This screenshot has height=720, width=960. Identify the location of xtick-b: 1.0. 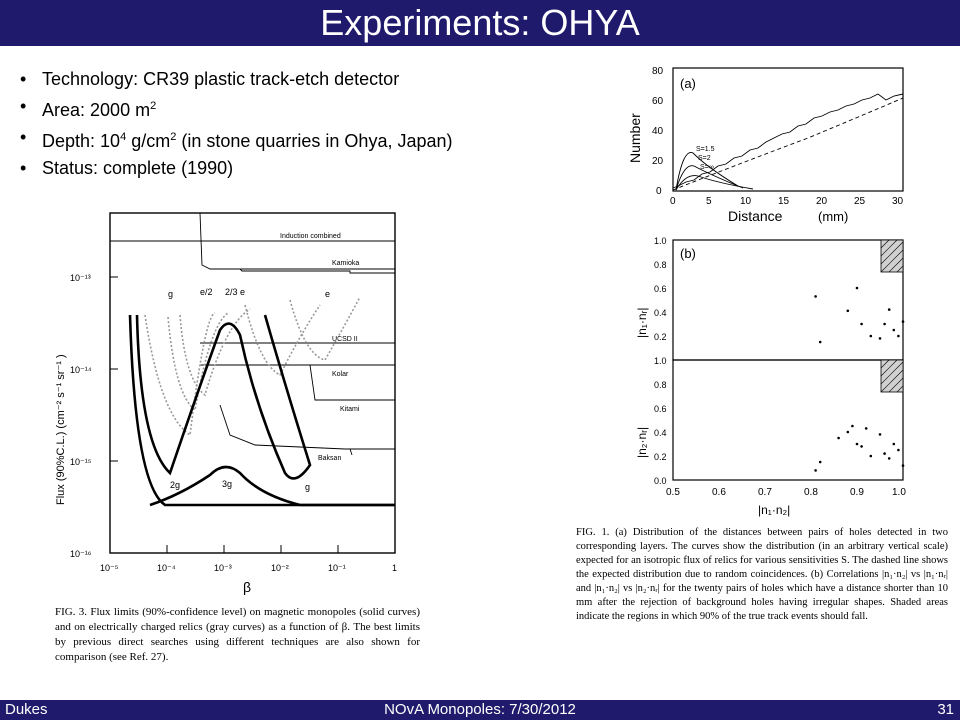
(899, 492).